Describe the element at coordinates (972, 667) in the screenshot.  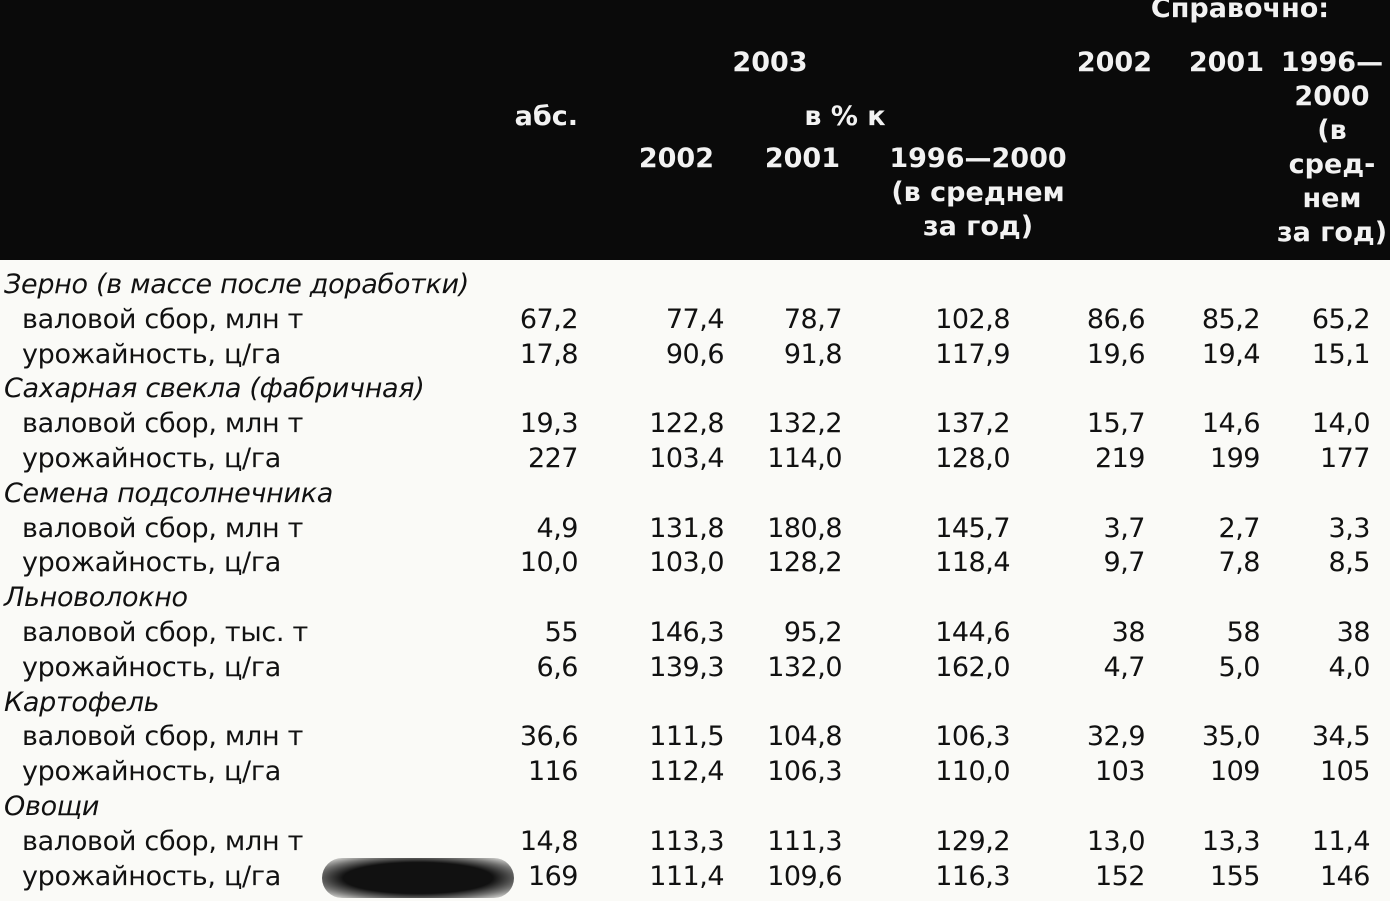
I see `cell-value: 162,0` at that location.